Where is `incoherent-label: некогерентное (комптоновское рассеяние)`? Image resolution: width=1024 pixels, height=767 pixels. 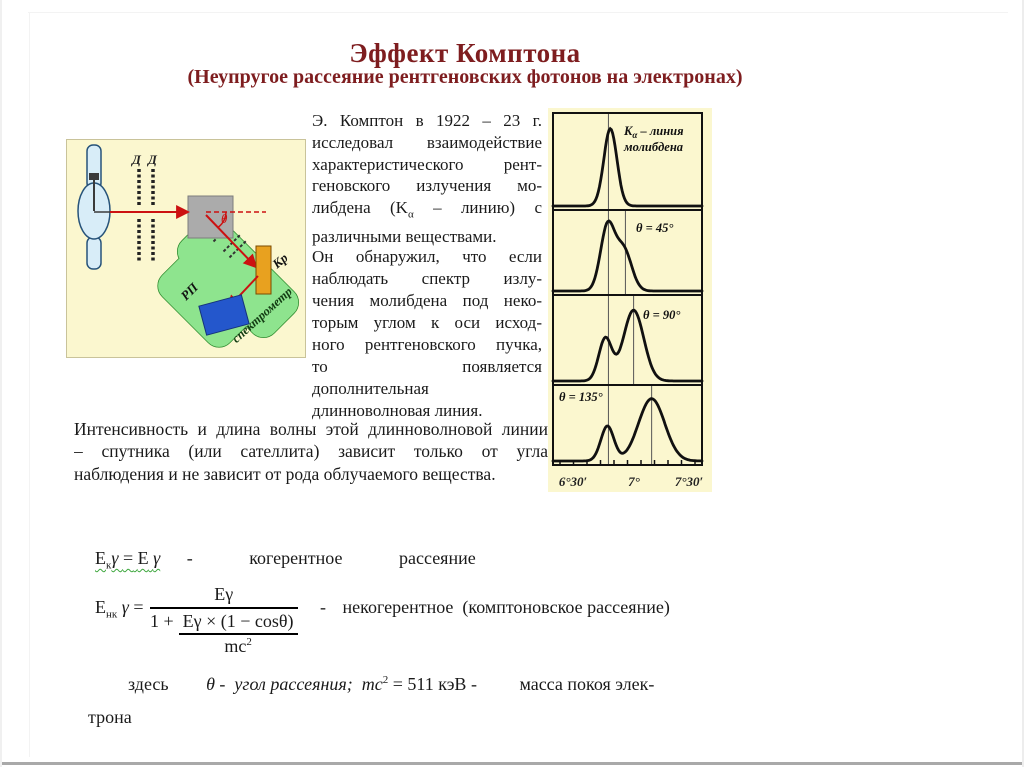 incoherent-label: некогерентное (комптоновское рассеяние) is located at coordinates (506, 607).